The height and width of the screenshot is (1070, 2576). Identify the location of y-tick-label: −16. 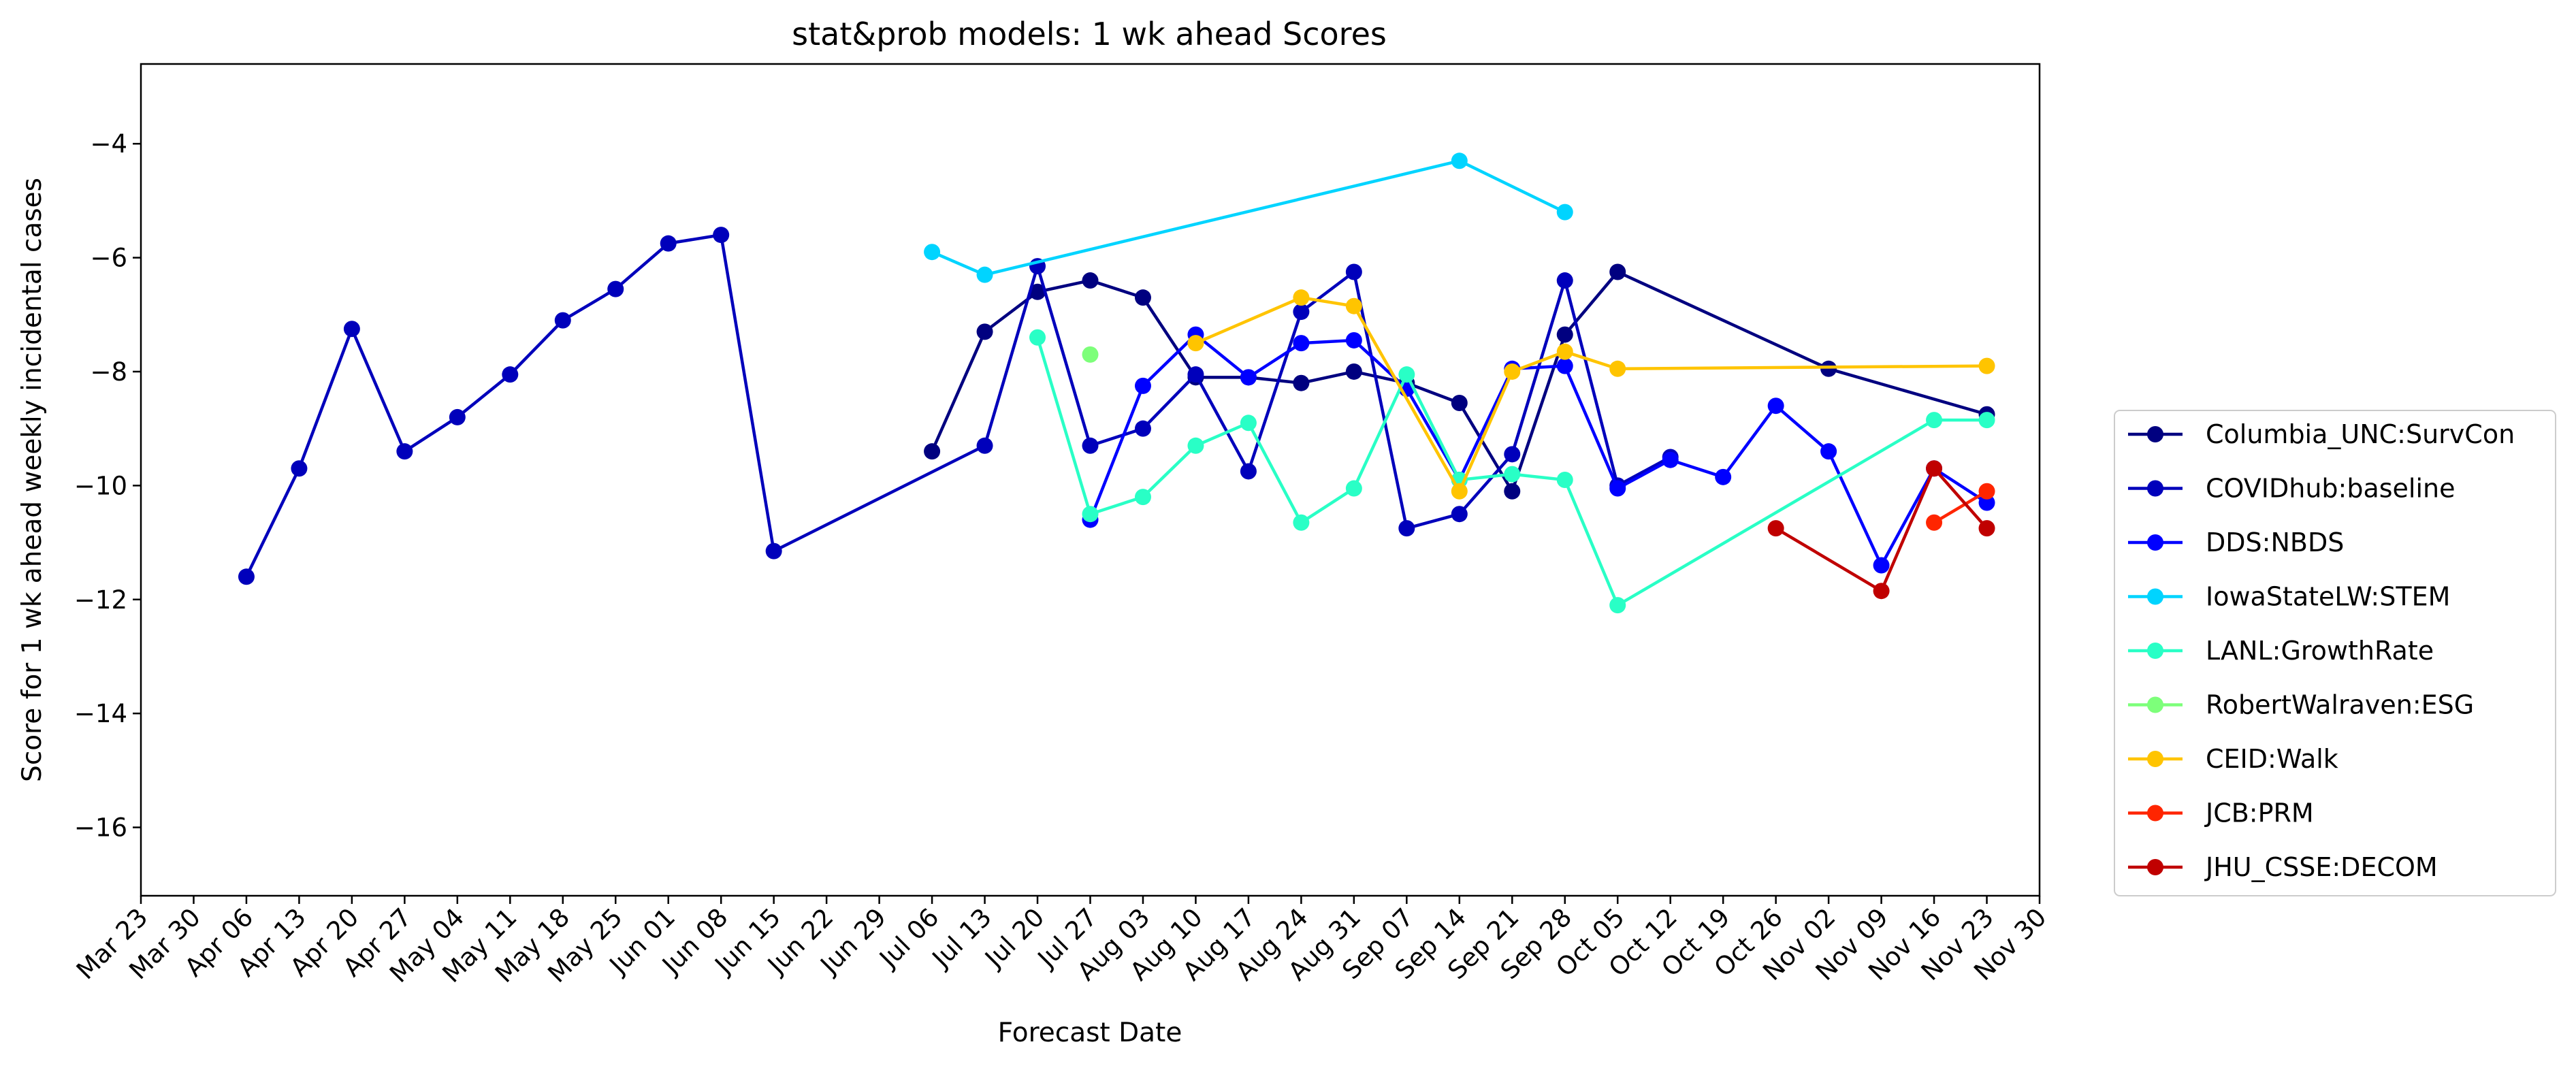
(101, 828).